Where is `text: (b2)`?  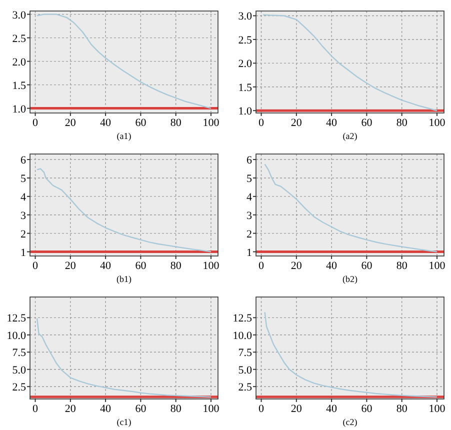 text: (b2) is located at coordinates (350, 279).